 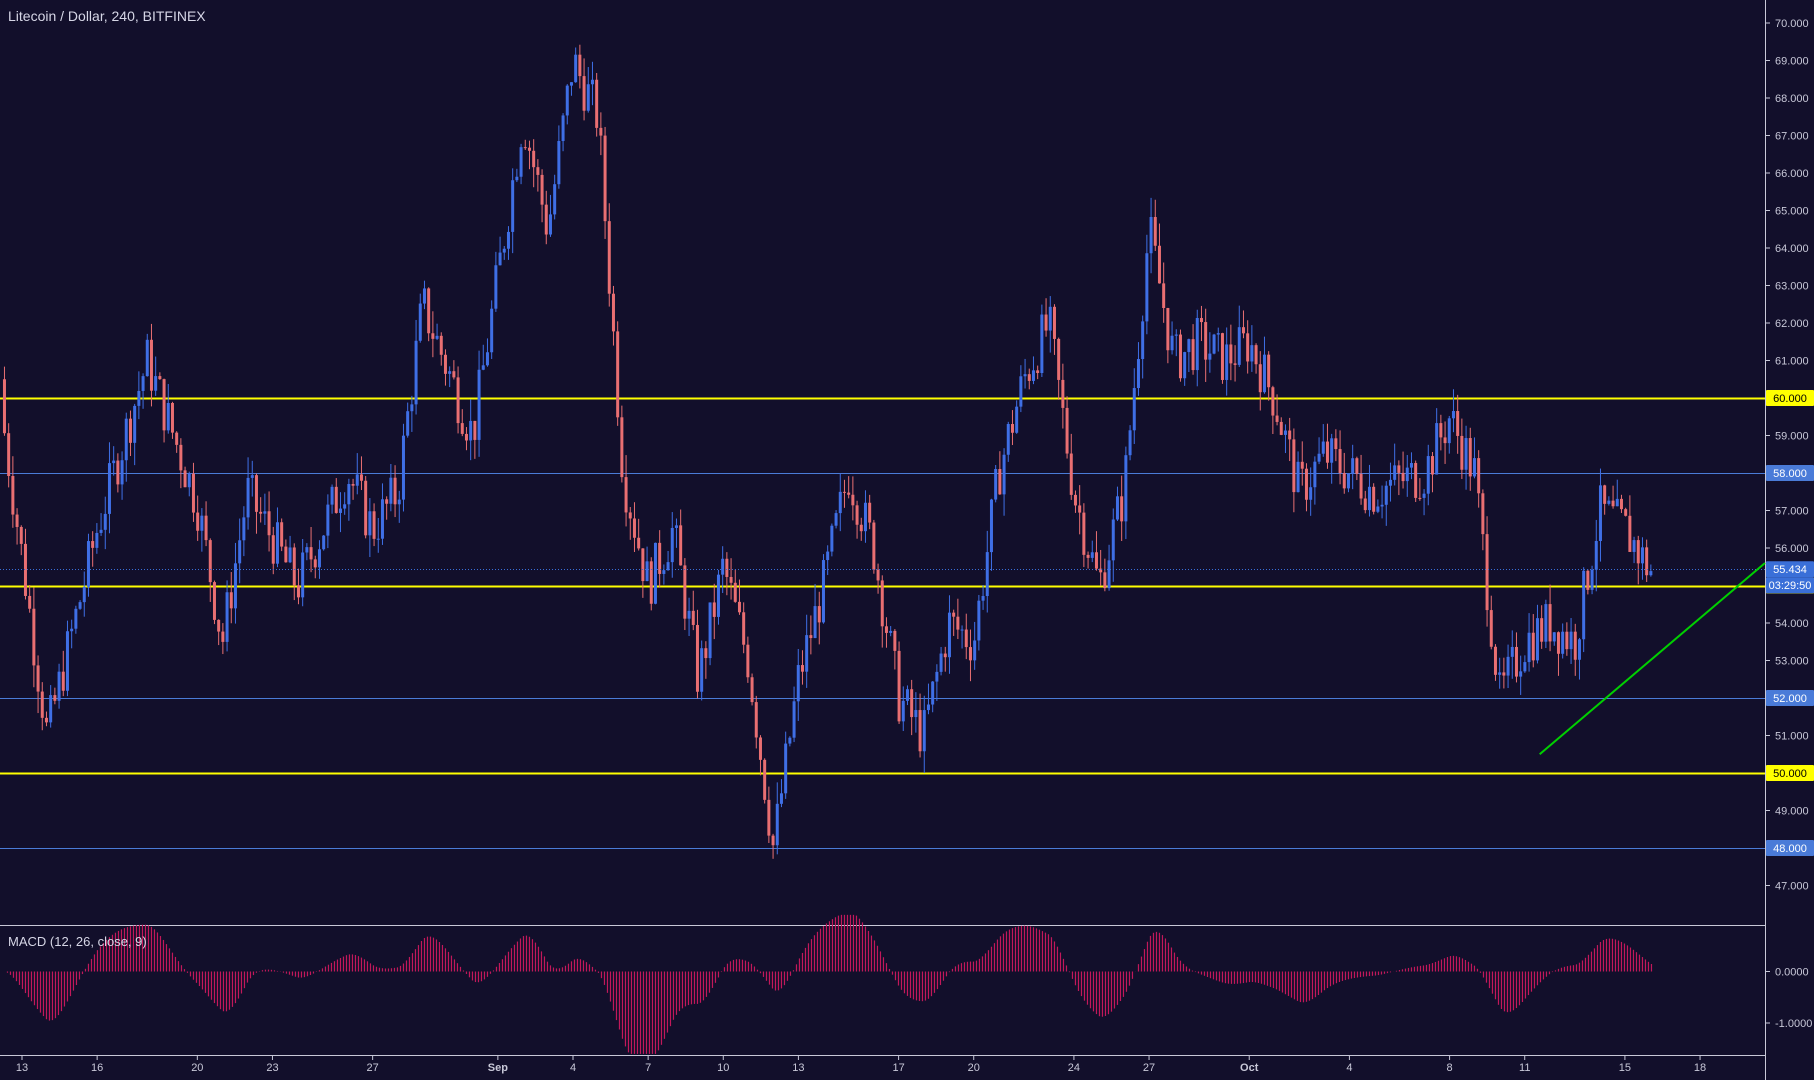 What do you see at coordinates (1792, 99) in the screenshot?
I see `price-tick-label: 68.000` at bounding box center [1792, 99].